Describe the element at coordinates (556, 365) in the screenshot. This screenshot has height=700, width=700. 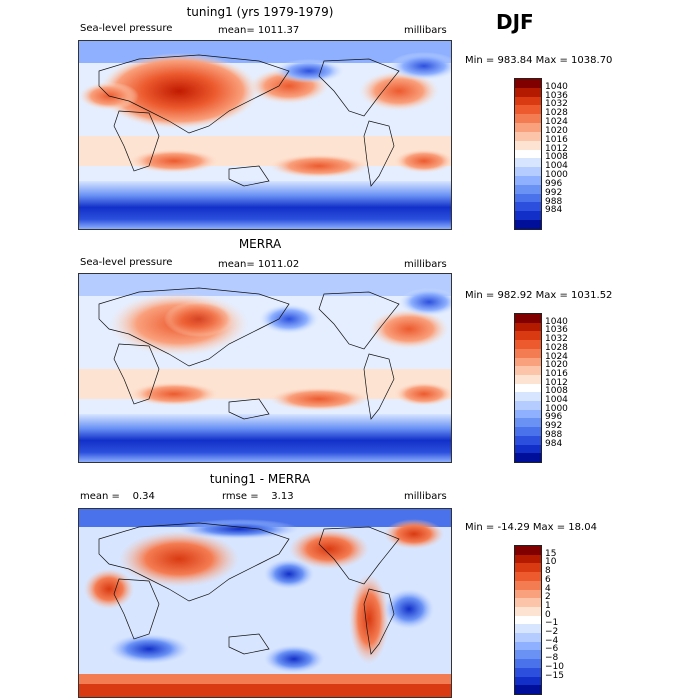
I see `panel-2-colorbar-tick-label: 1020` at that location.